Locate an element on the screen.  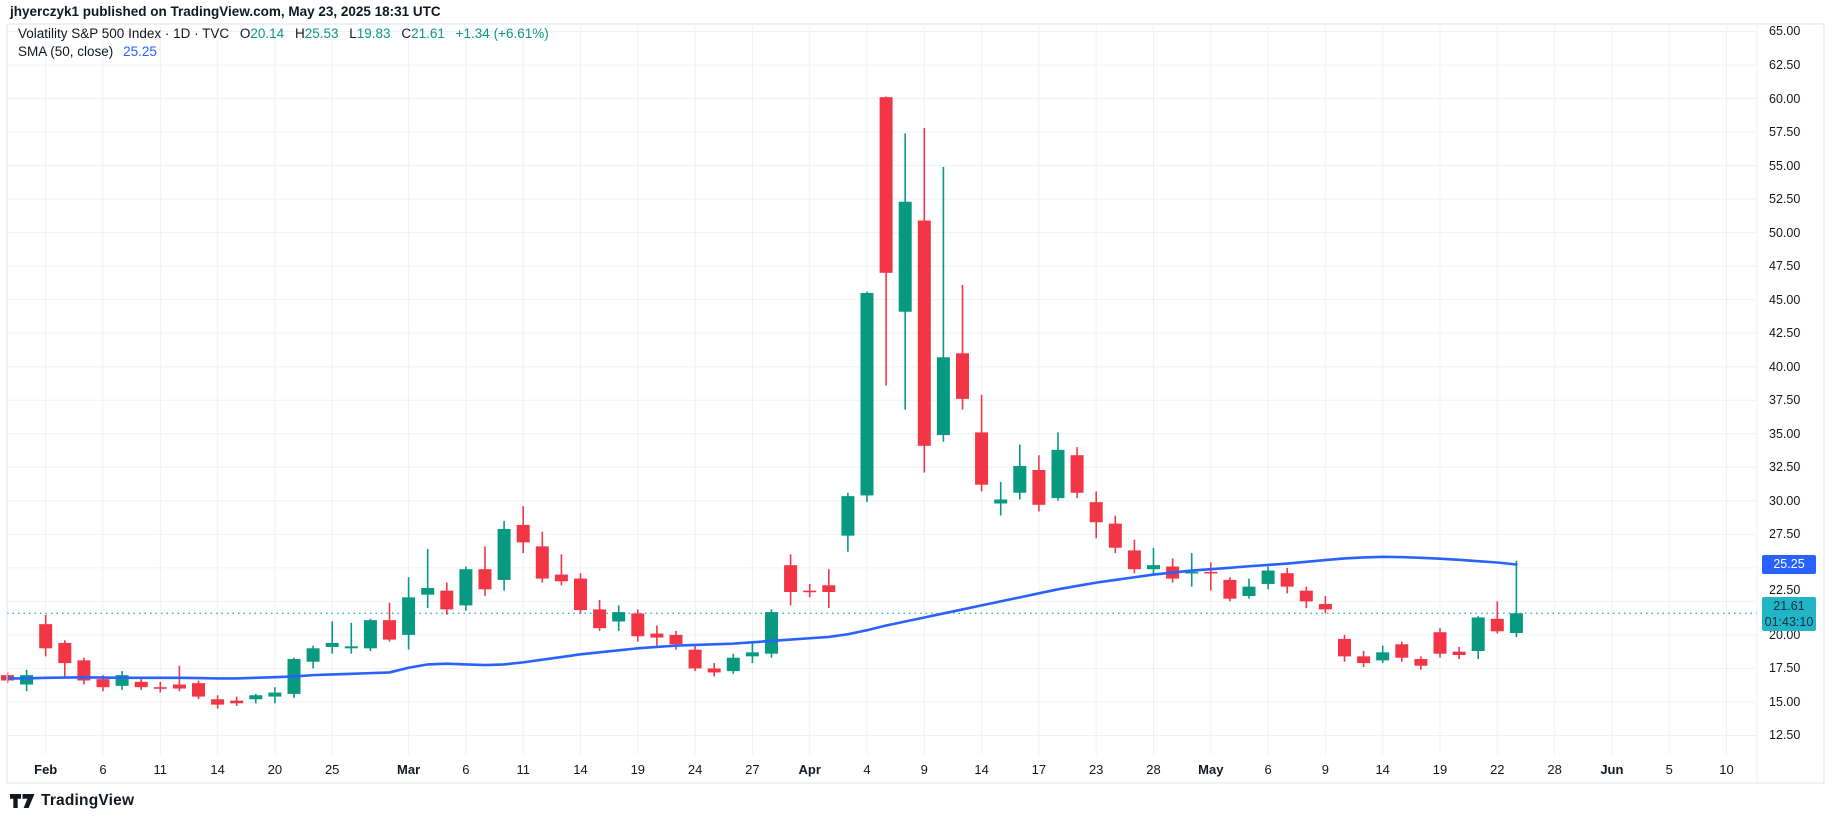
tradingview-attribution: TradingView is located at coordinates (72, 801).